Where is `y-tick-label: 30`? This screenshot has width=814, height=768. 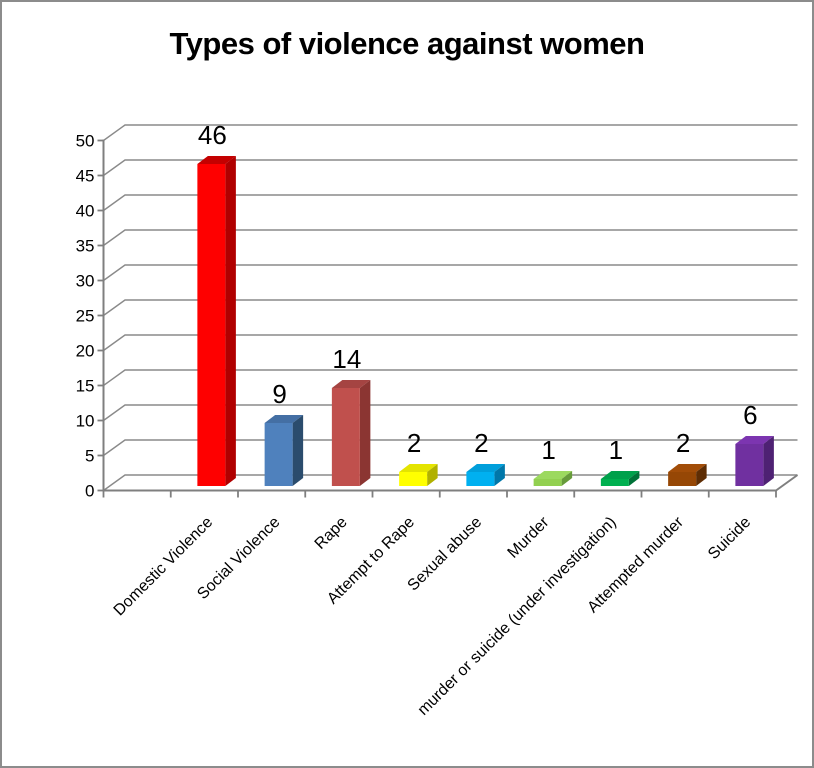 y-tick-label: 30 is located at coordinates (85, 281).